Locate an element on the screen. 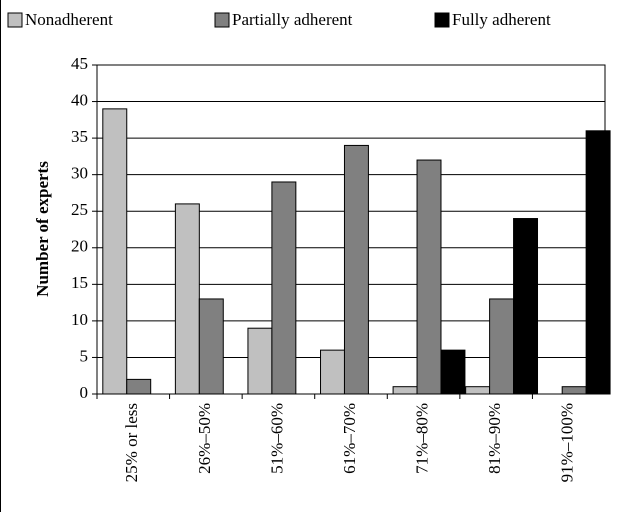 The image size is (619, 512). y-tick-label: 45 is located at coordinates (79, 63).